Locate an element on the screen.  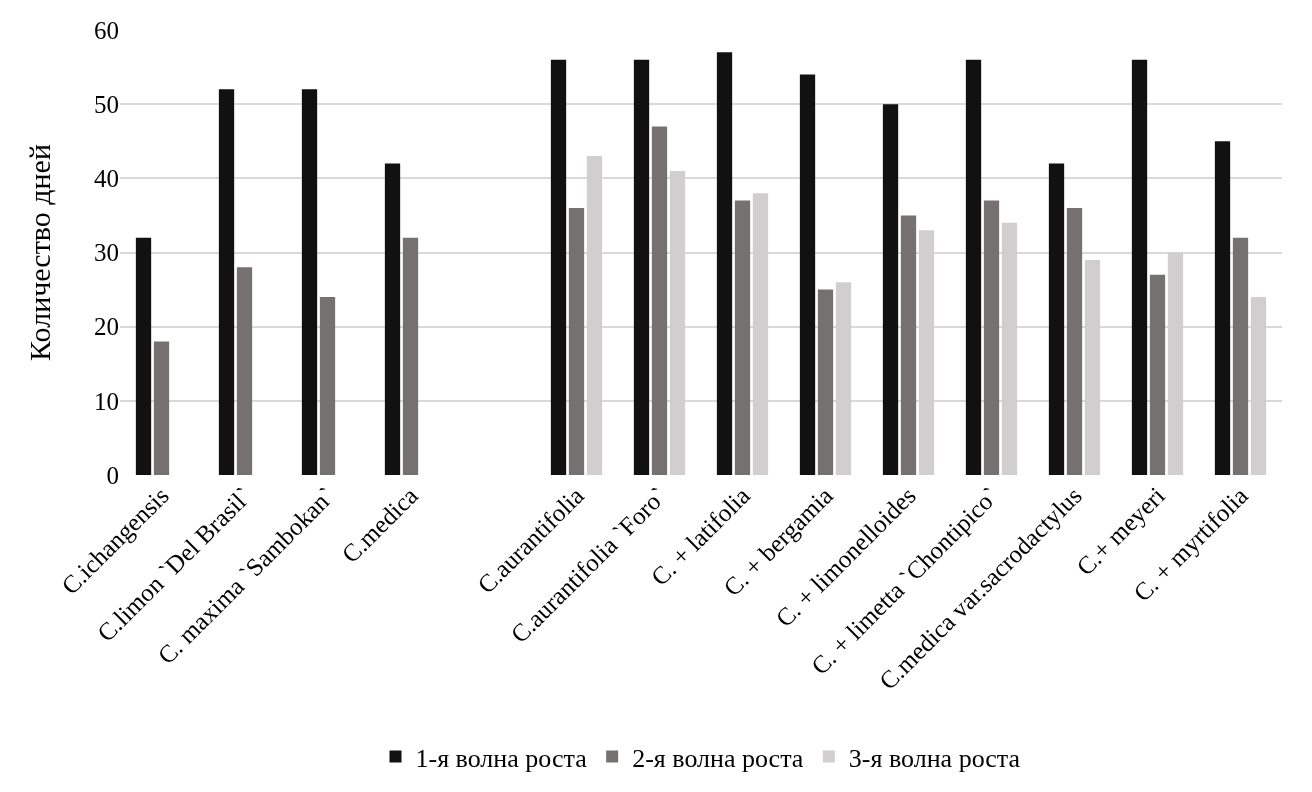
y-tick-label: 30 is located at coordinates (106, 253).